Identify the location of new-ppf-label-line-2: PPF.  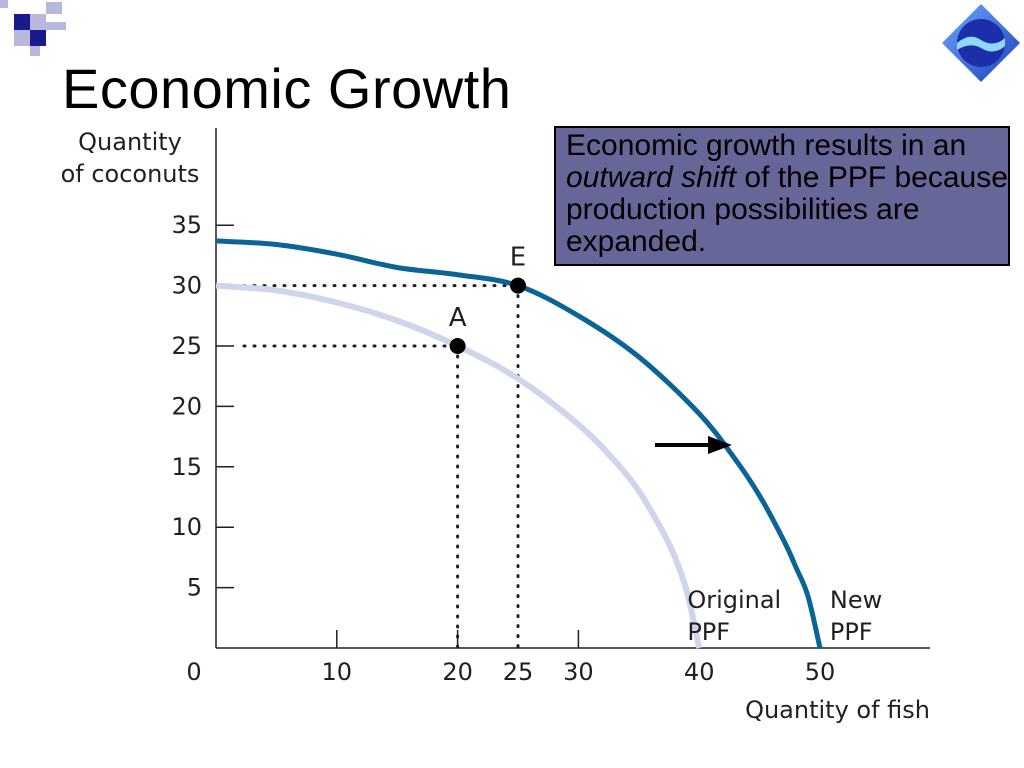
(851, 632).